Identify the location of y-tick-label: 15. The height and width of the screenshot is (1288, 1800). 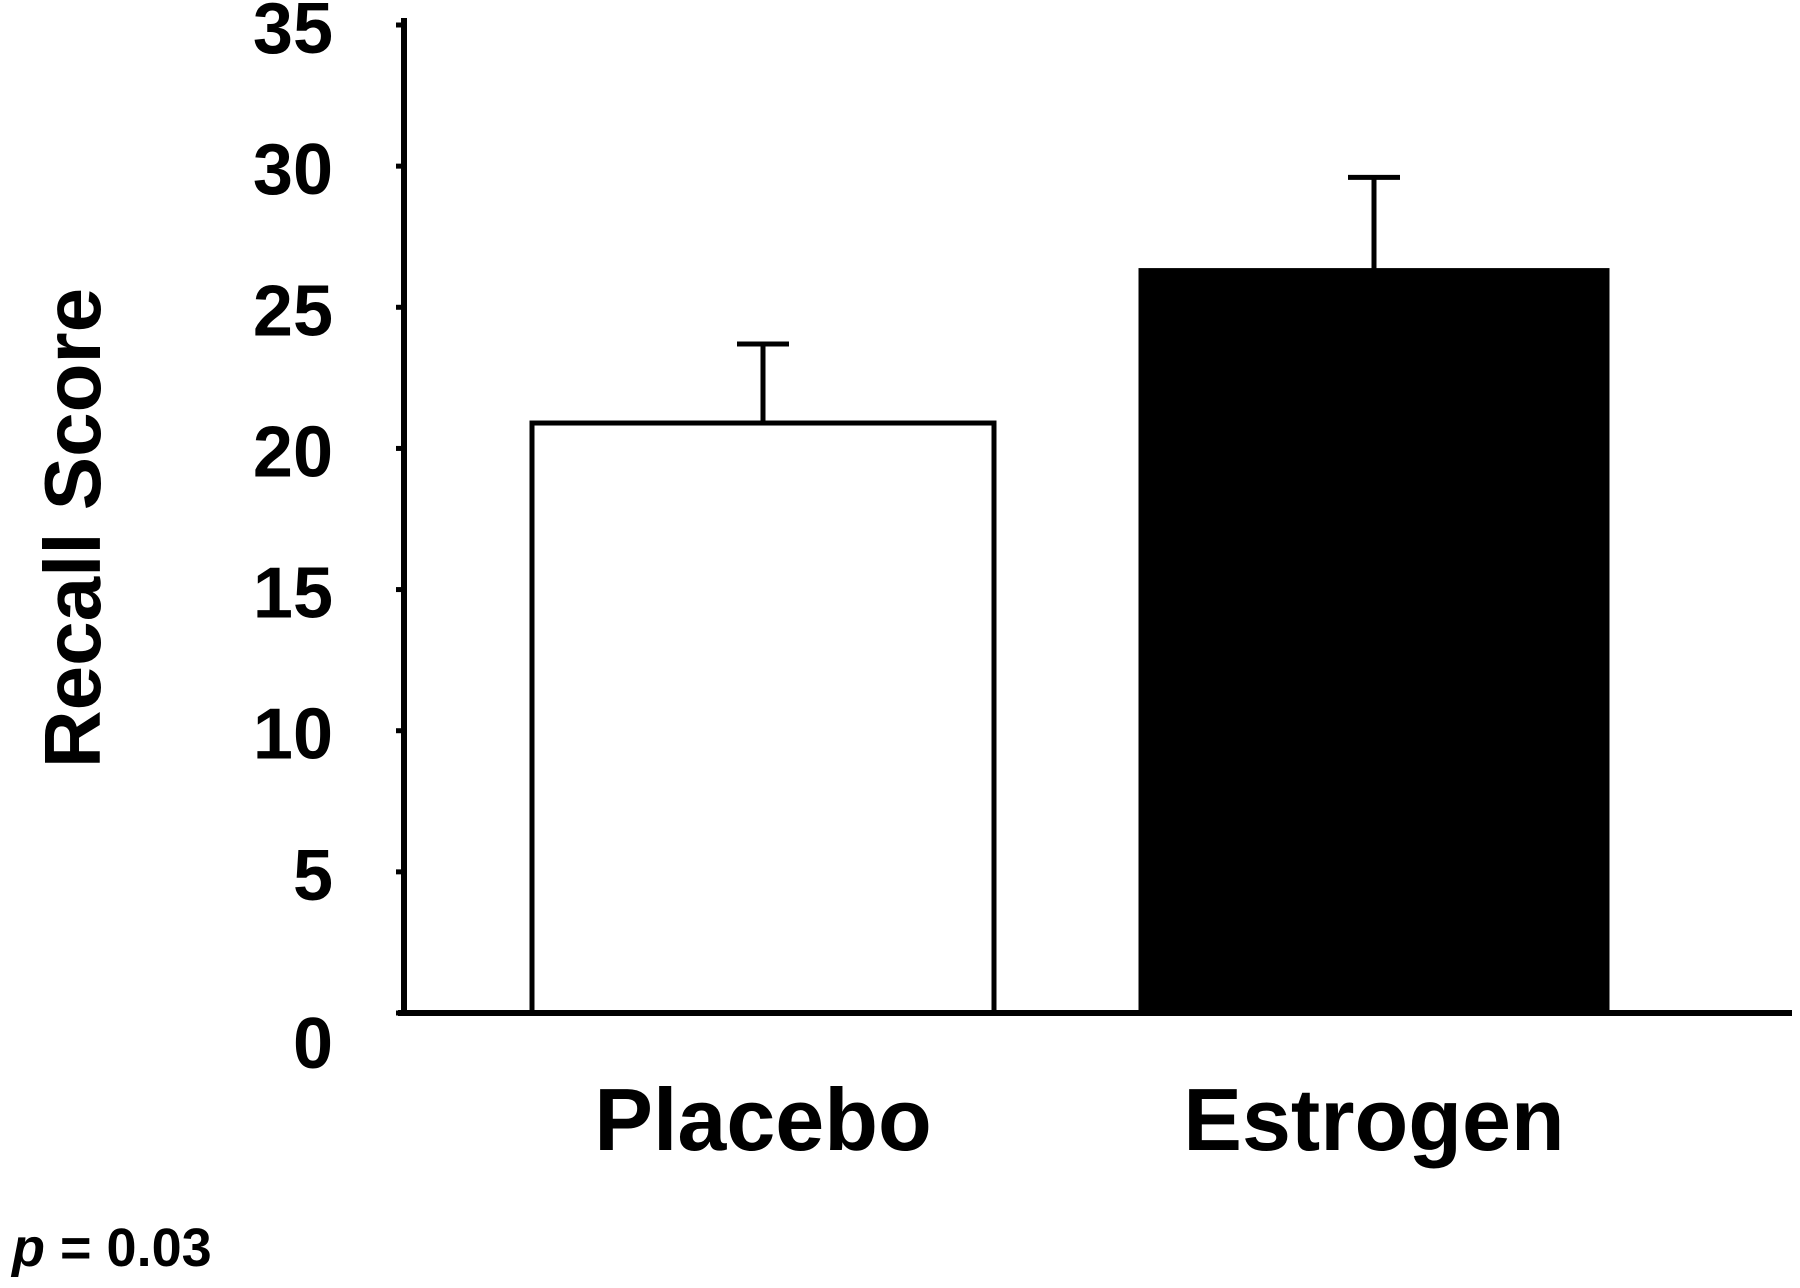
(293, 594).